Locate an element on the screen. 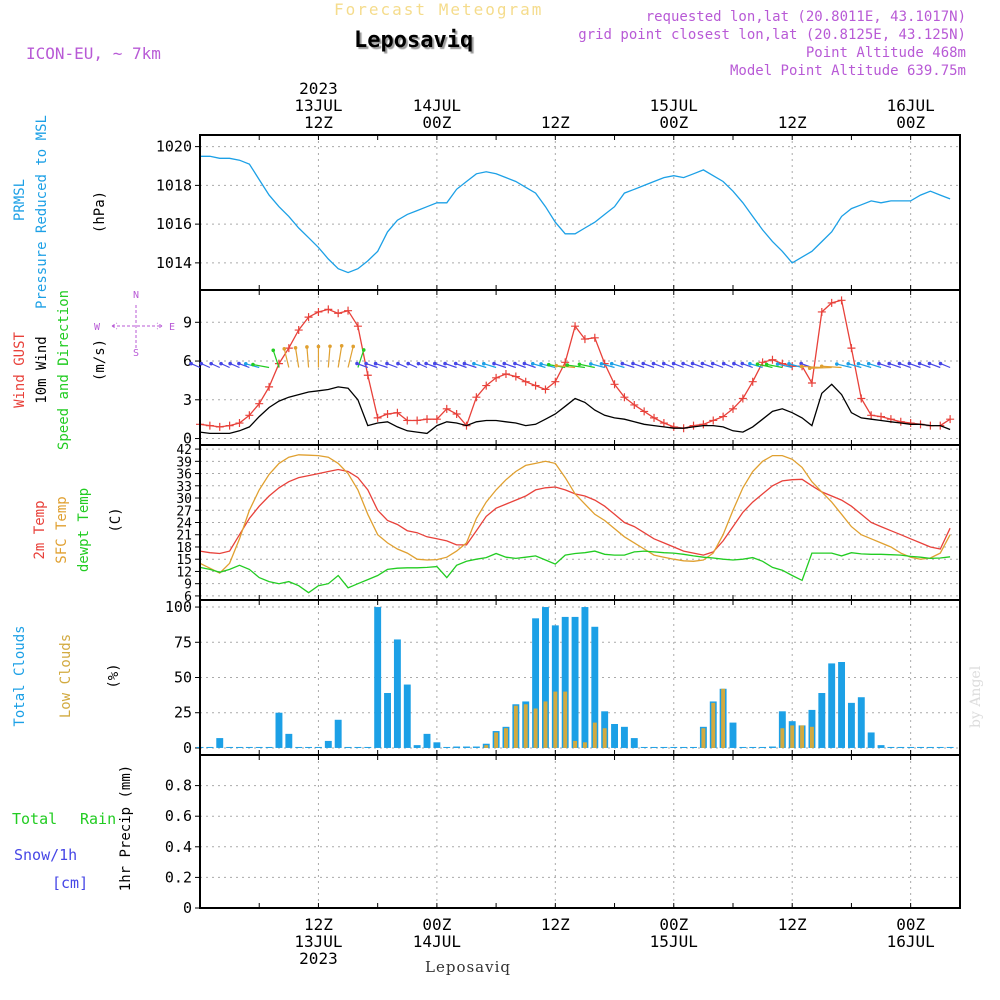  requested-coords: requested lon,lat (20.8011E, 43.1017N) is located at coordinates (805, 17).